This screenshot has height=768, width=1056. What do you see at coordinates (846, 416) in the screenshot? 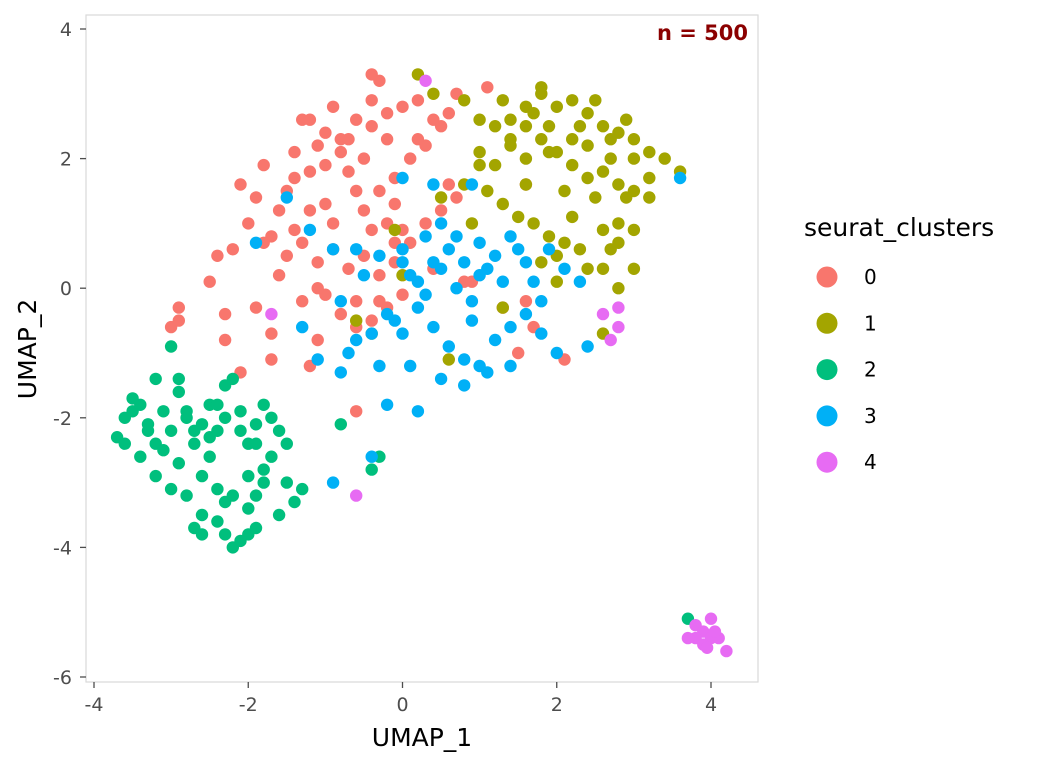
I see `legend-item-3: 3` at bounding box center [846, 416].